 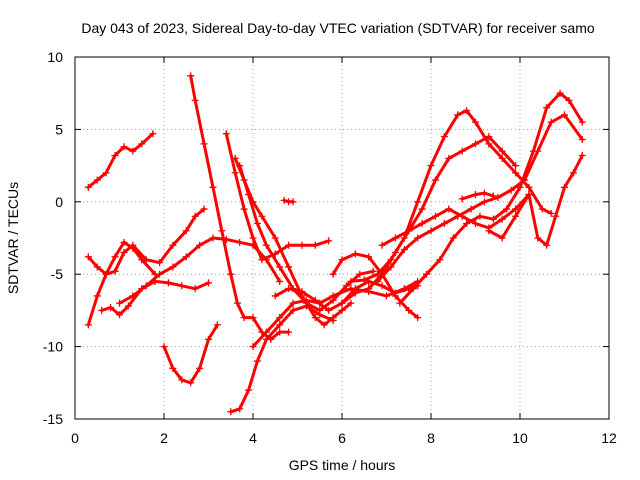 I want to click on y-tick-label: -5, so click(x=57, y=274).